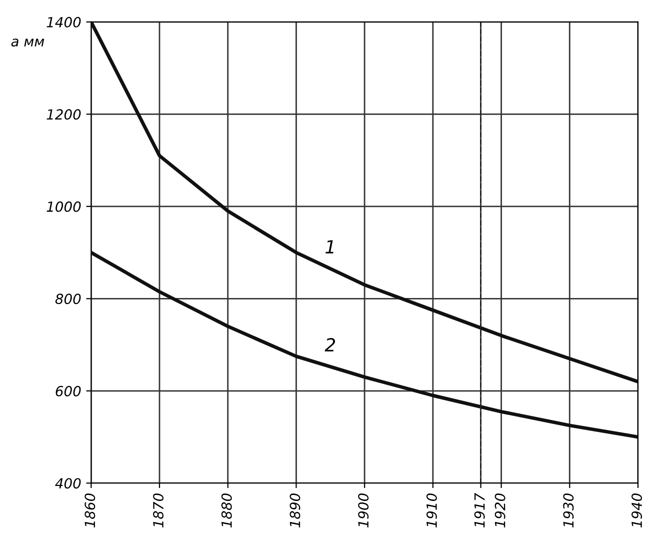 Image resolution: width=651 pixels, height=549 pixels. Describe the element at coordinates (68, 483) in the screenshot. I see `y-tick-label: 400` at that location.